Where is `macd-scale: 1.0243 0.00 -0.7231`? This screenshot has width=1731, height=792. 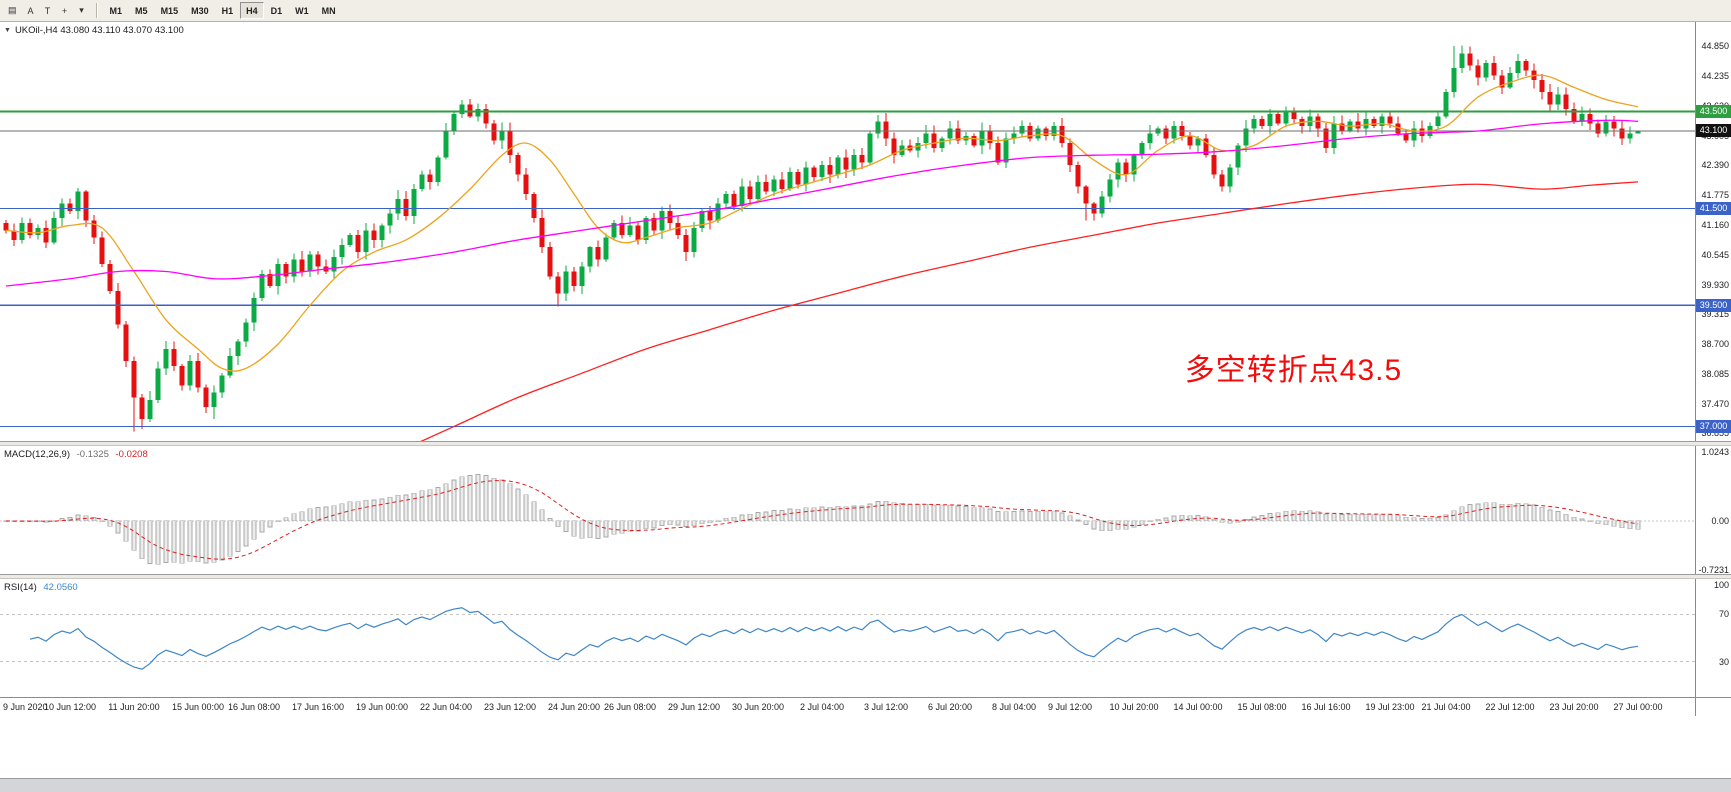 macd-scale: 1.0243 0.00 -0.7231 is located at coordinates (1713, 511).